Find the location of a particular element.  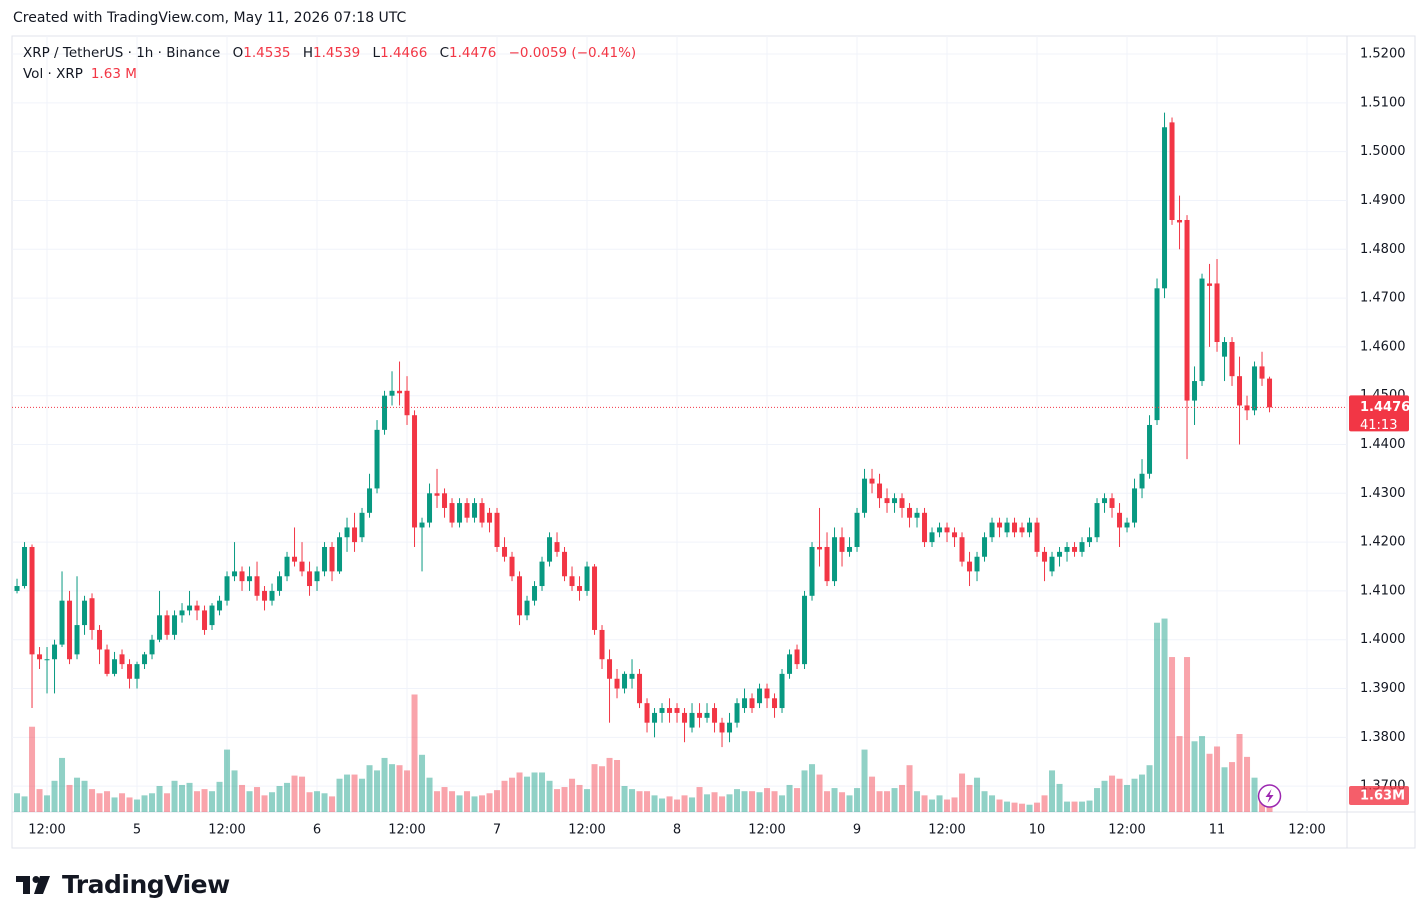

high-label: H is located at coordinates (307, 53).